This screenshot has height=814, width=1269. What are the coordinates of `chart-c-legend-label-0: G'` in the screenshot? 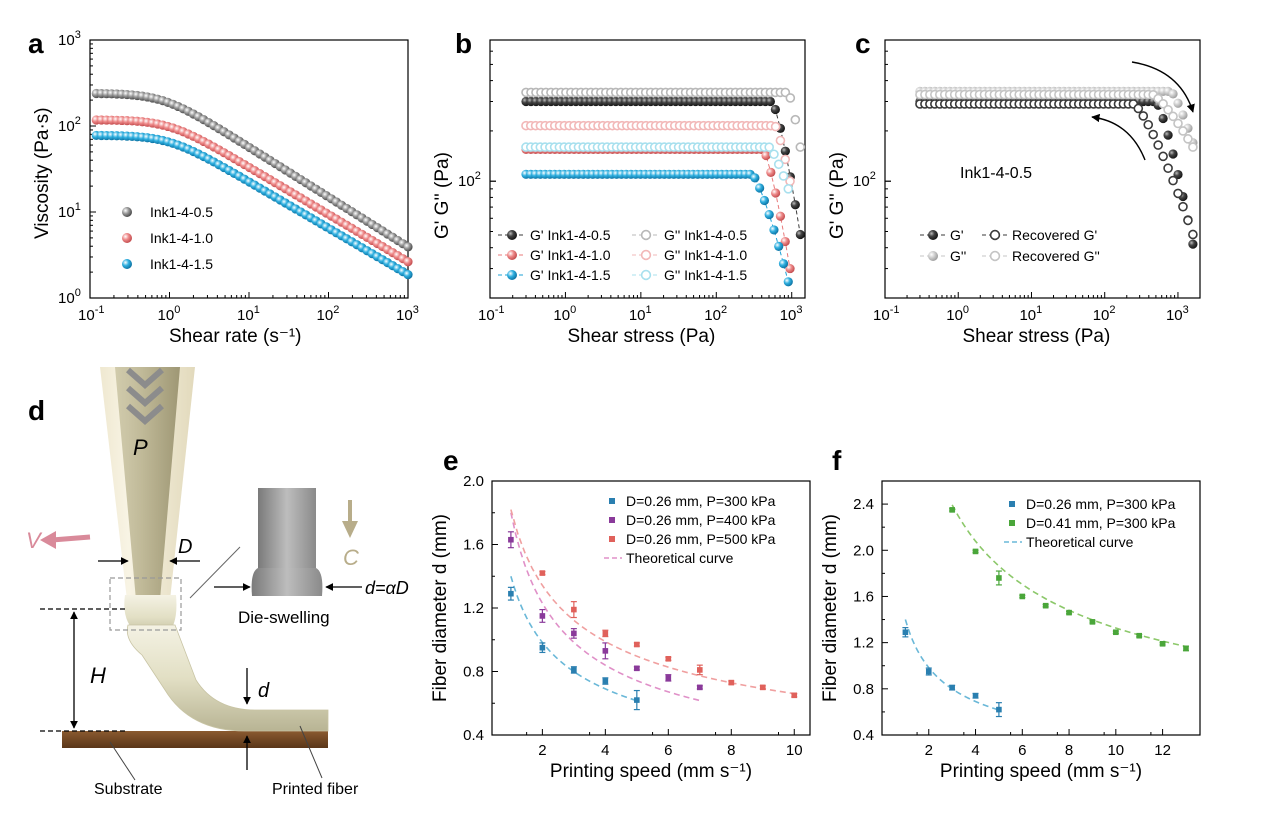 It's located at (957, 235).